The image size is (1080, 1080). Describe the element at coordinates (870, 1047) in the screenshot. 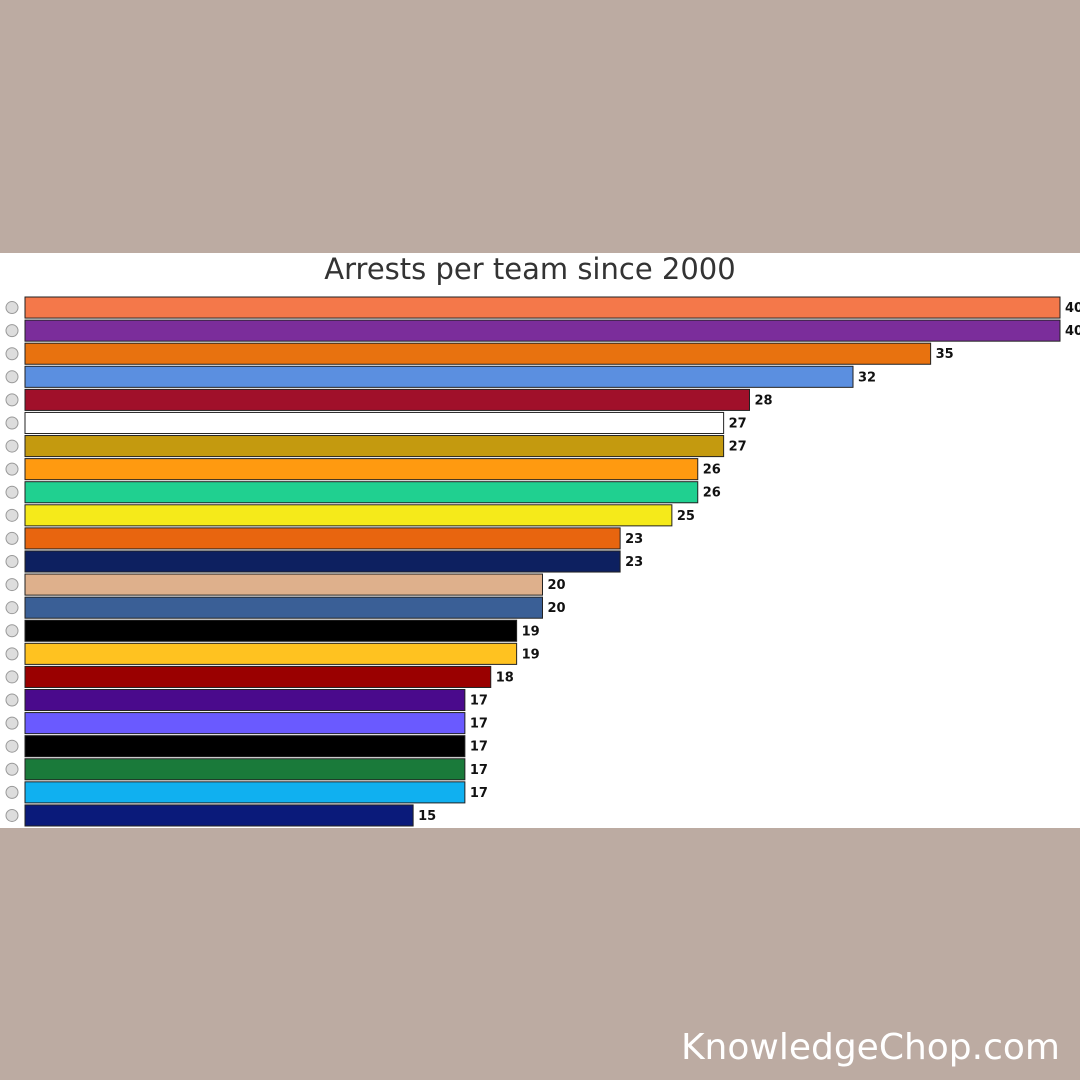

I see `watermark: KnowledgeChop.com` at that location.